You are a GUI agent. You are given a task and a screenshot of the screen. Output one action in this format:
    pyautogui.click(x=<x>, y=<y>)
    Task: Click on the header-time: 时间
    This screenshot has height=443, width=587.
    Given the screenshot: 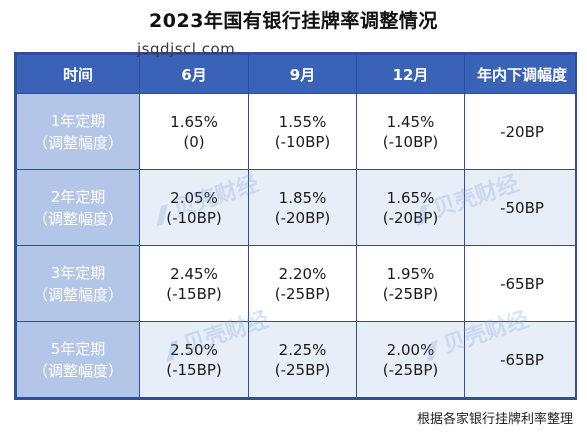 What is the action you would take?
    pyautogui.click(x=78, y=74)
    